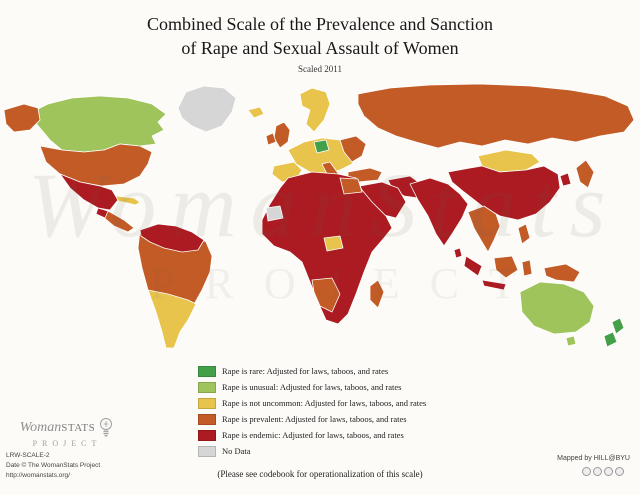 The image size is (640, 495). Describe the element at coordinates (353, 149) in the screenshot. I see `map-region-eastern-europe` at that location.